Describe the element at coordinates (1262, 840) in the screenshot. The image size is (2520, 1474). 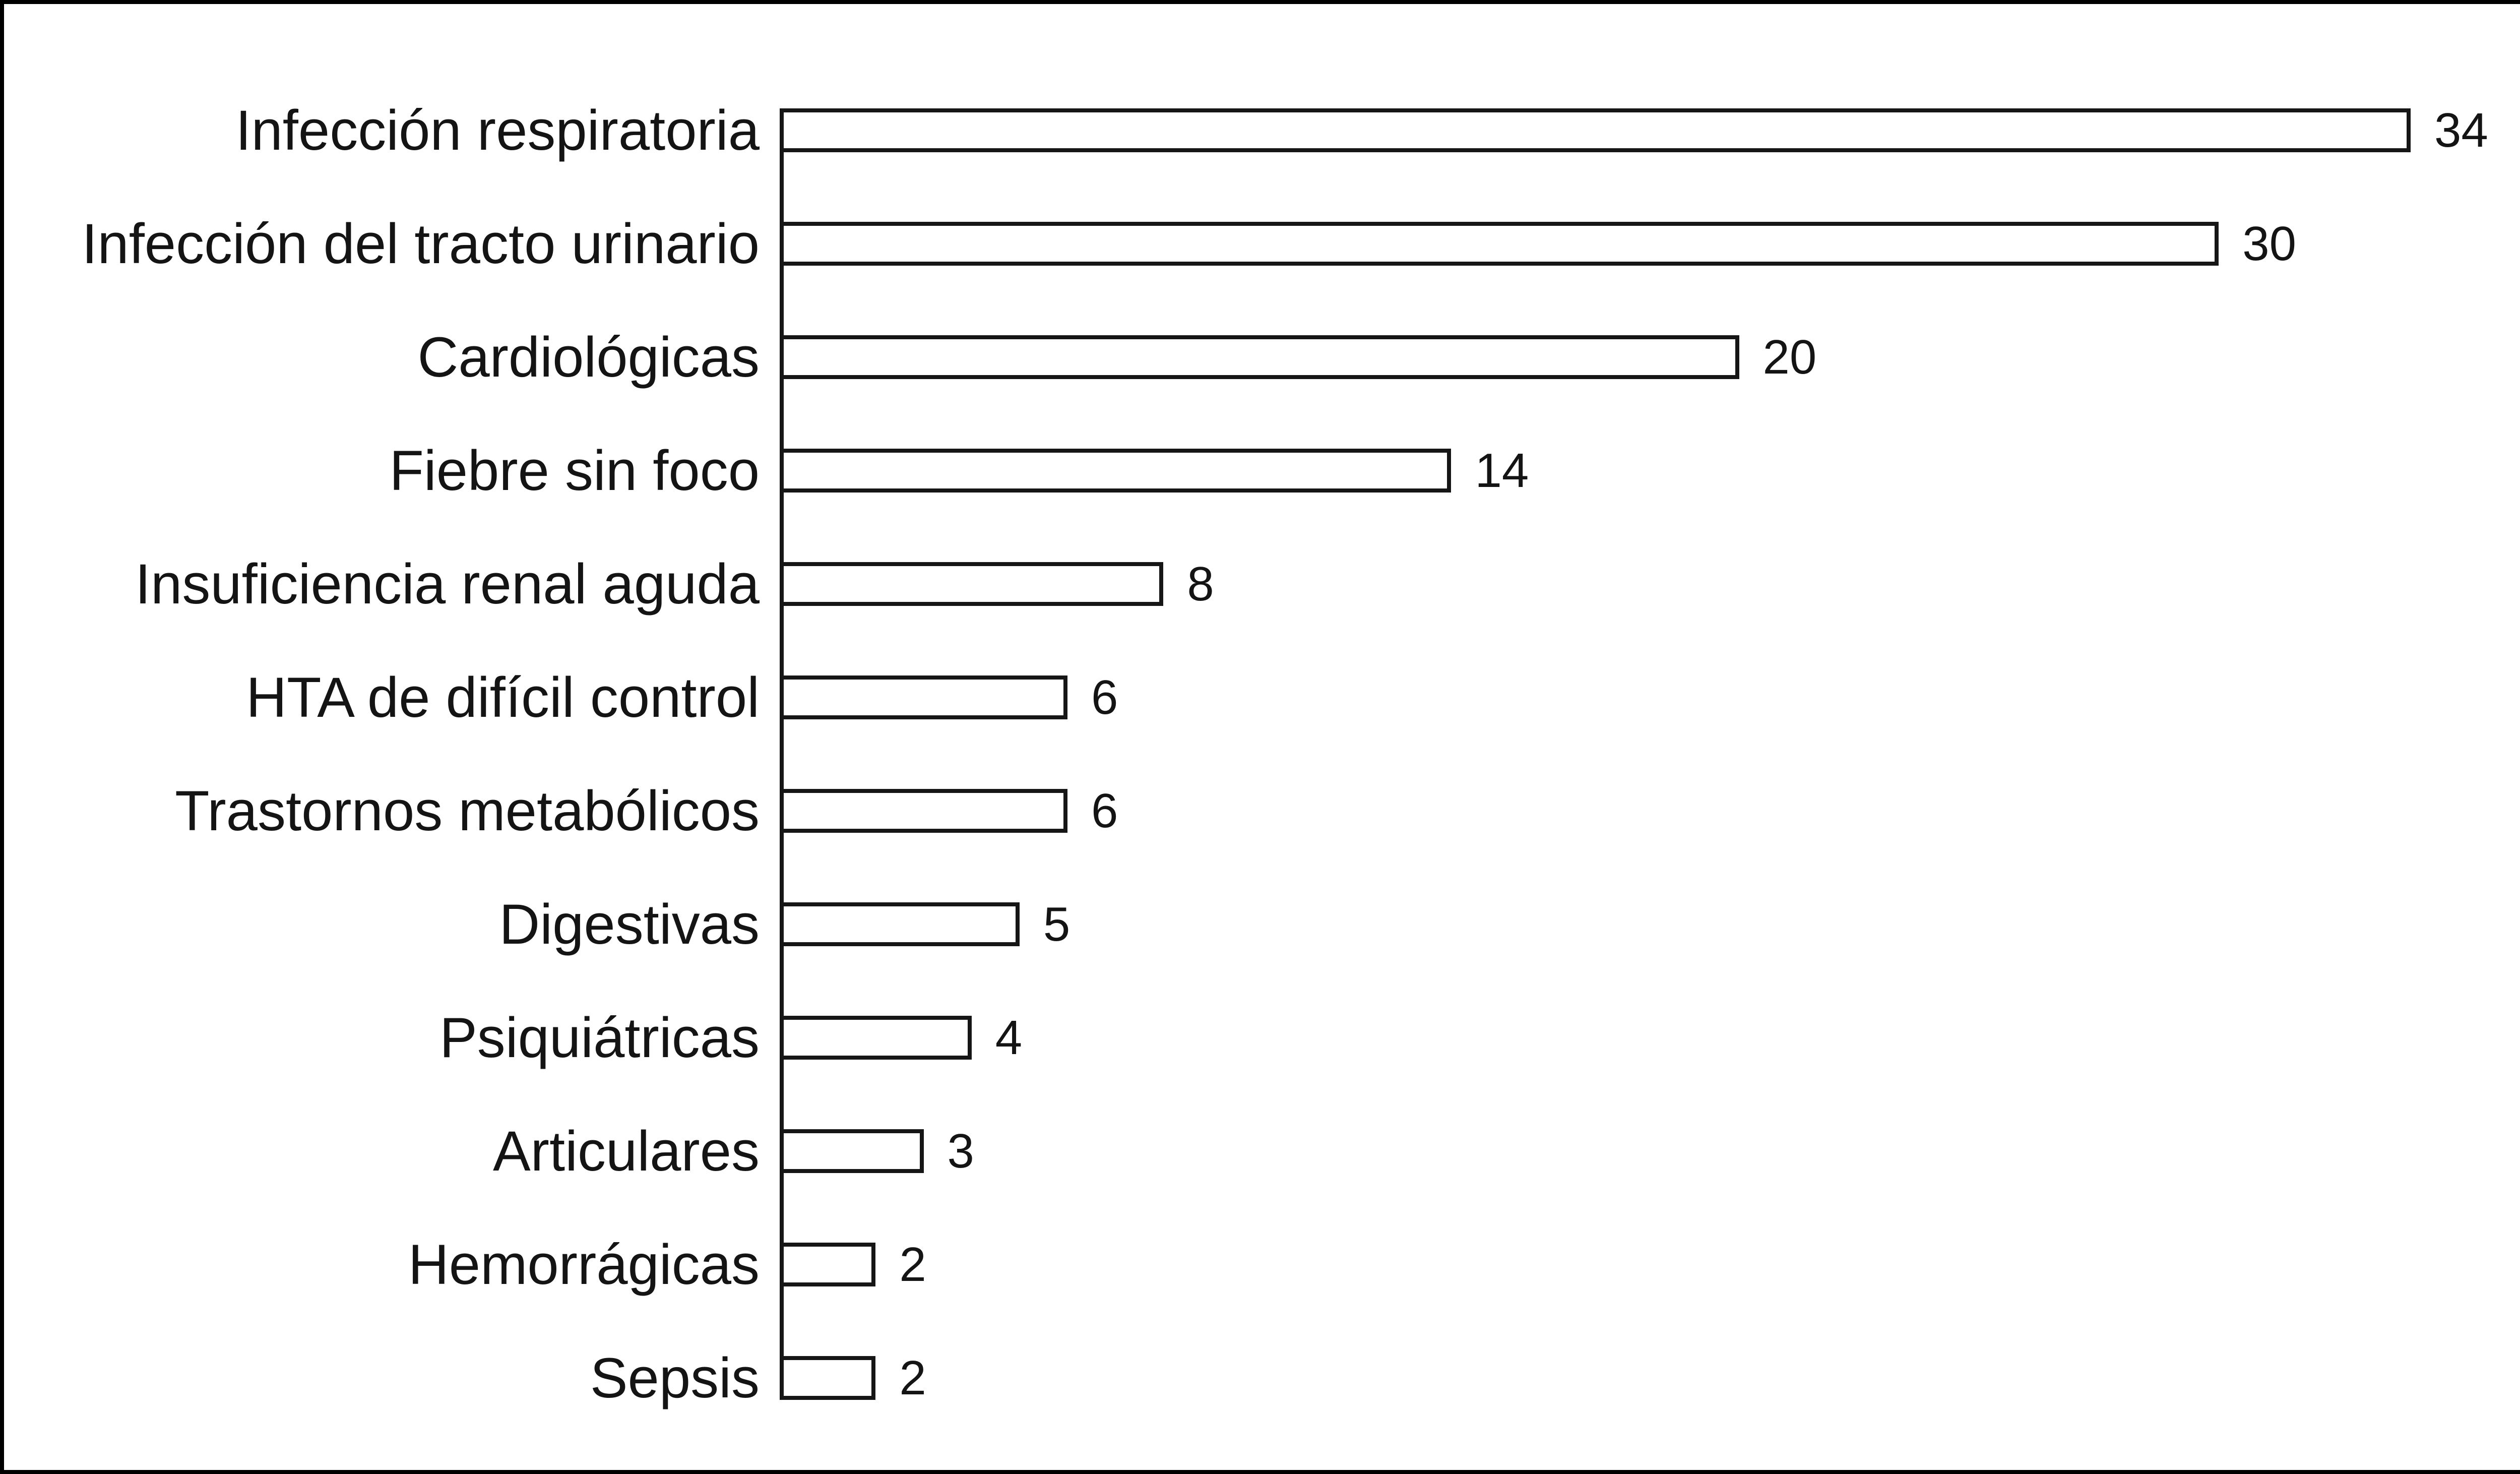
I see `chart-row: Trastornos metabólicos 6` at that location.